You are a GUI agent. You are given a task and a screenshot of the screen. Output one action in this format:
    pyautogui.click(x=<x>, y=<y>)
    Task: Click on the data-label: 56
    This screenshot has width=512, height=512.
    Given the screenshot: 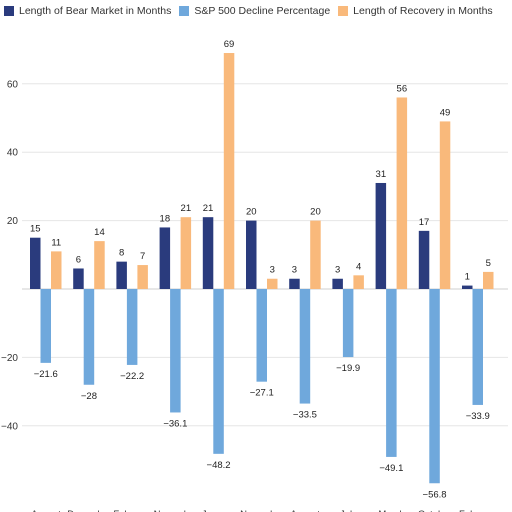 What is the action you would take?
    pyautogui.click(x=402, y=88)
    